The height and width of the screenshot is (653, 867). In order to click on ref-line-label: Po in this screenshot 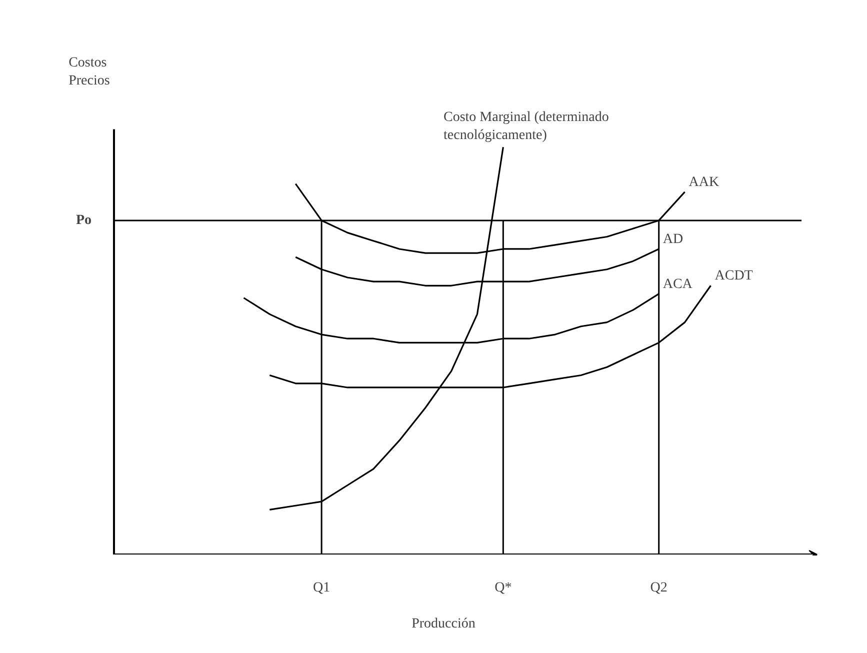, I will do `click(84, 220)`.